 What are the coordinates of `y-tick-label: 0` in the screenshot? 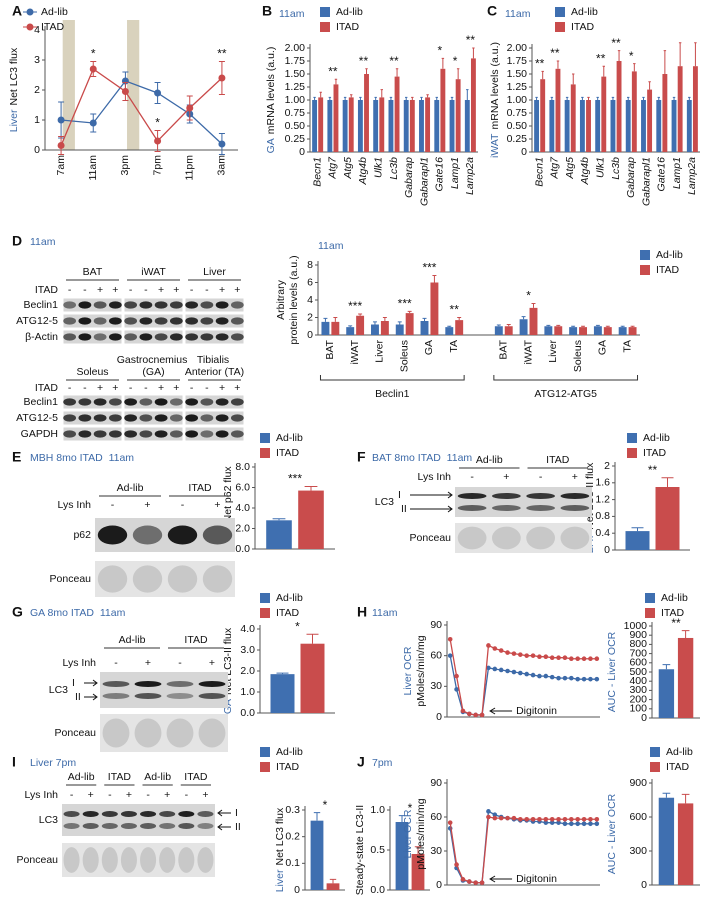 It's located at (644, 885).